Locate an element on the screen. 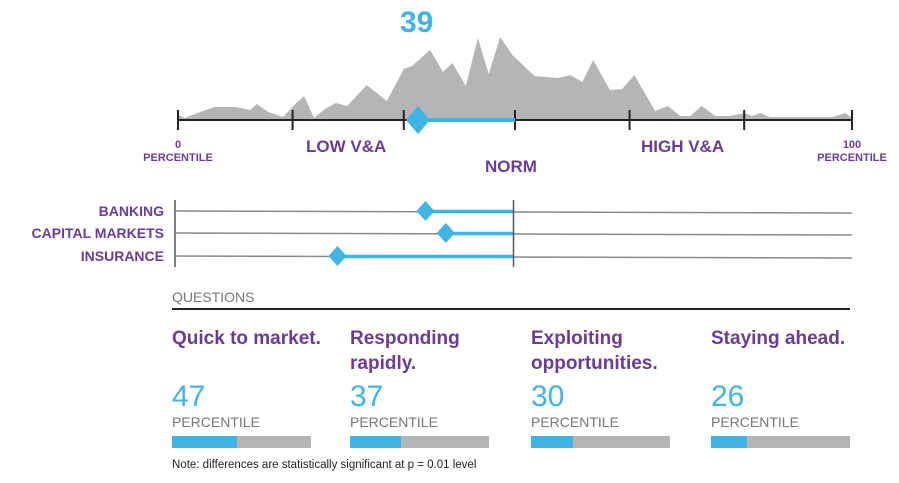 This screenshot has width=899, height=483. distribution-area is located at coordinates (515, 78).